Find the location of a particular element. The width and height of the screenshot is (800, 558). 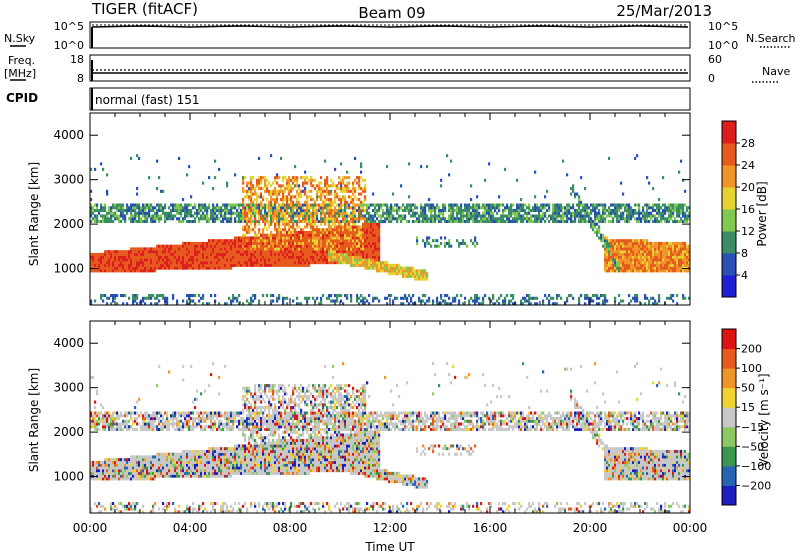

colorbar-tick-label: 4 is located at coordinates (744, 275).